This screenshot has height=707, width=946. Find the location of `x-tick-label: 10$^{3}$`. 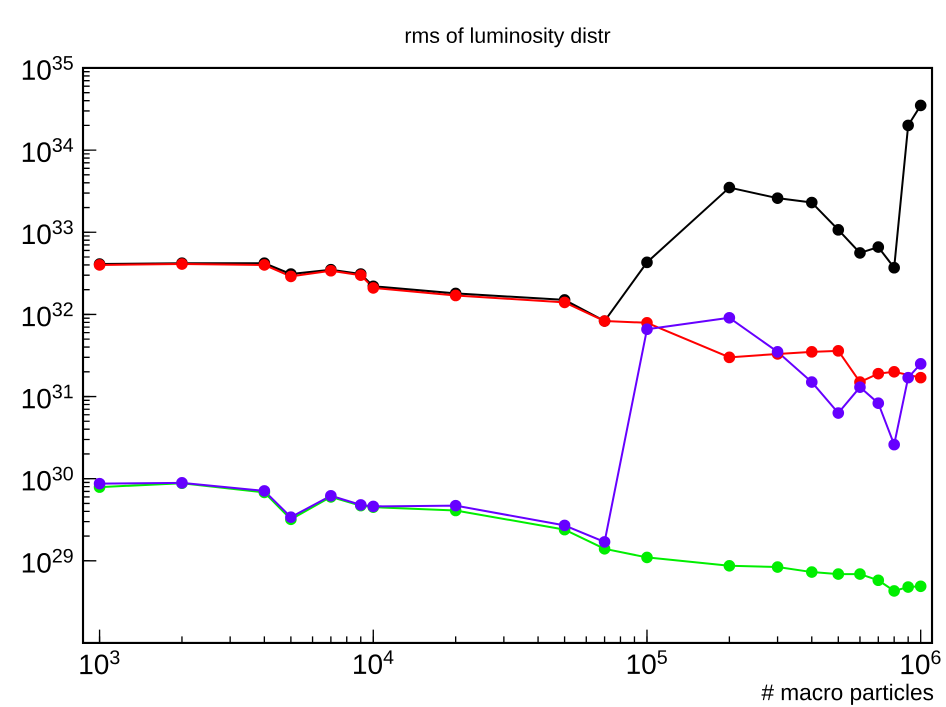

x-tick-label: 10$^{3}$ is located at coordinates (100, 662).